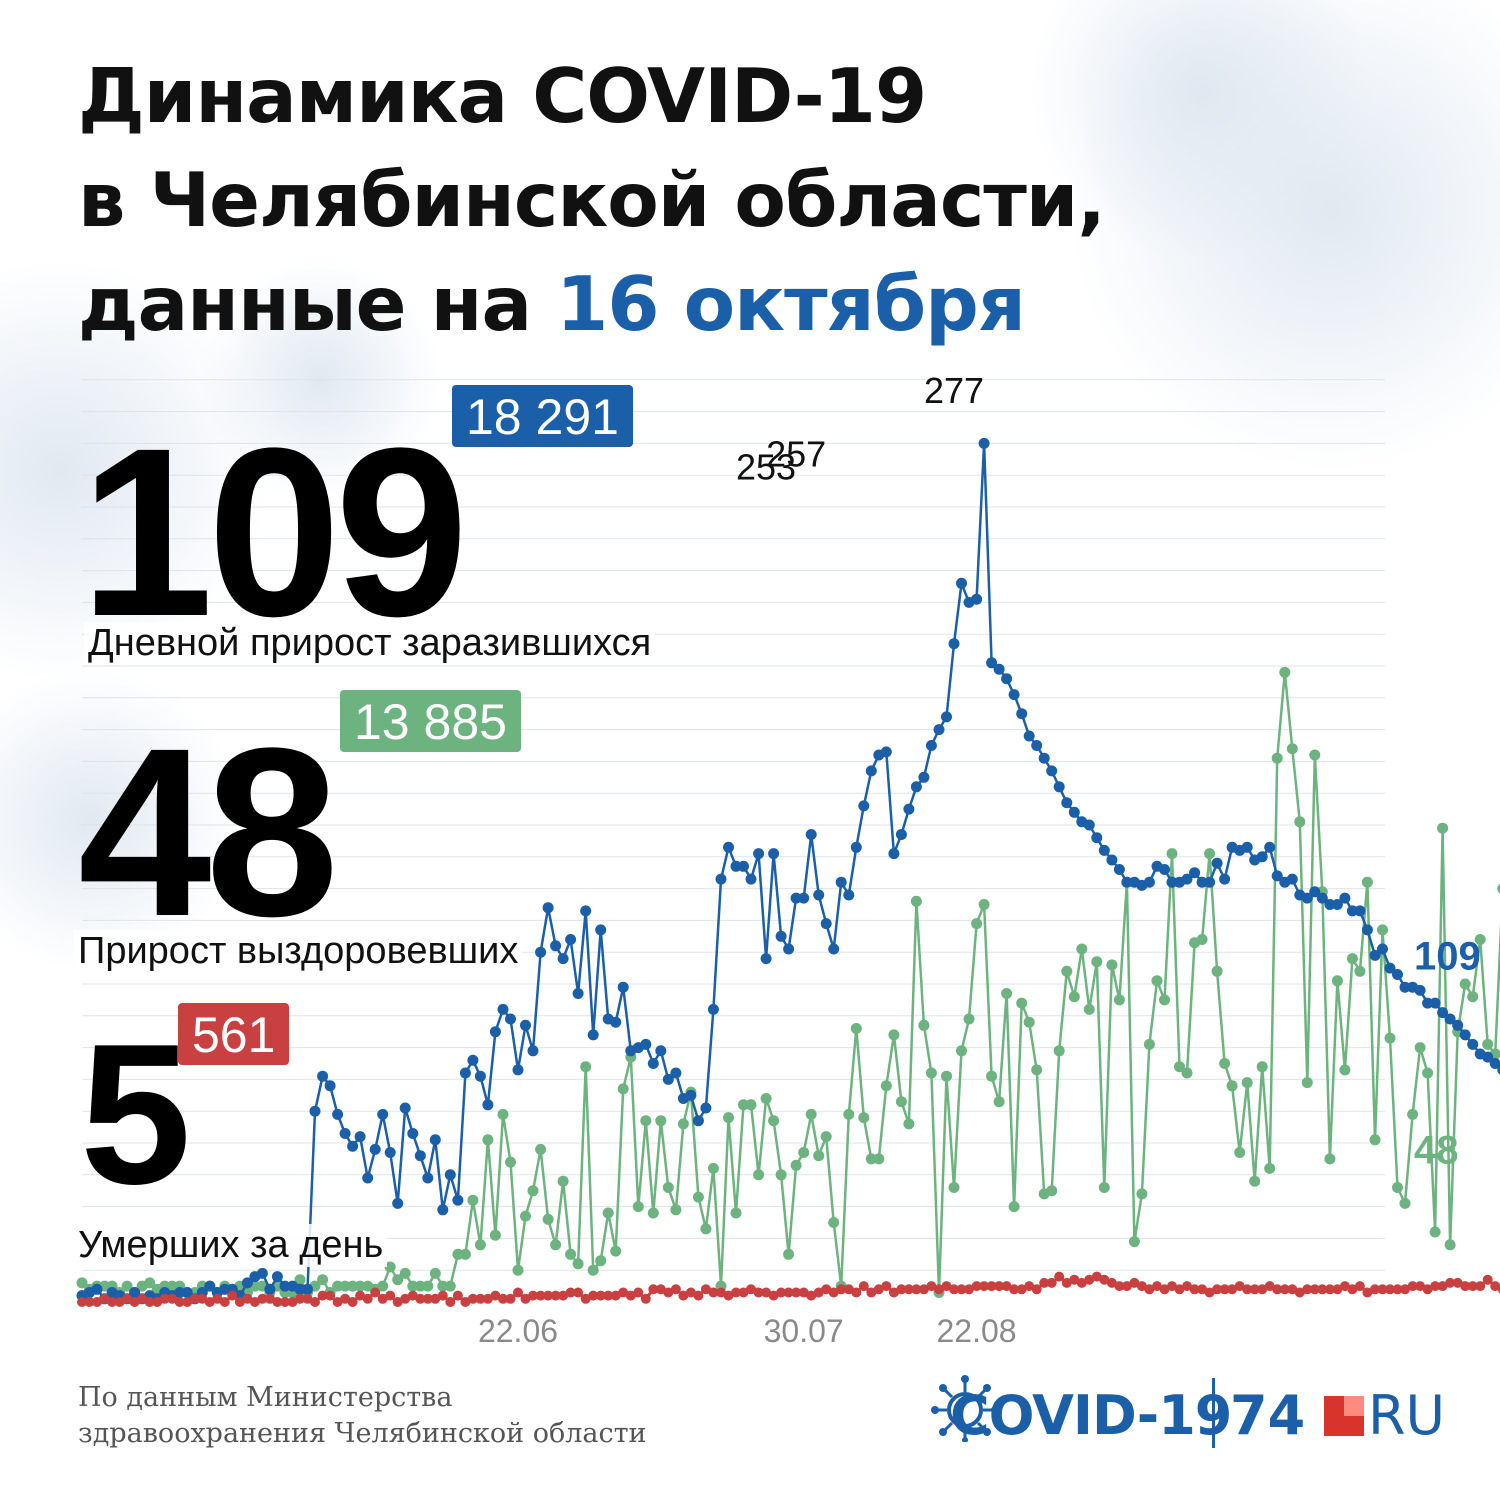 The width and height of the screenshot is (1500, 1500). Describe the element at coordinates (791, 304) in the screenshot. I see `title-date: 16 октября` at that location.